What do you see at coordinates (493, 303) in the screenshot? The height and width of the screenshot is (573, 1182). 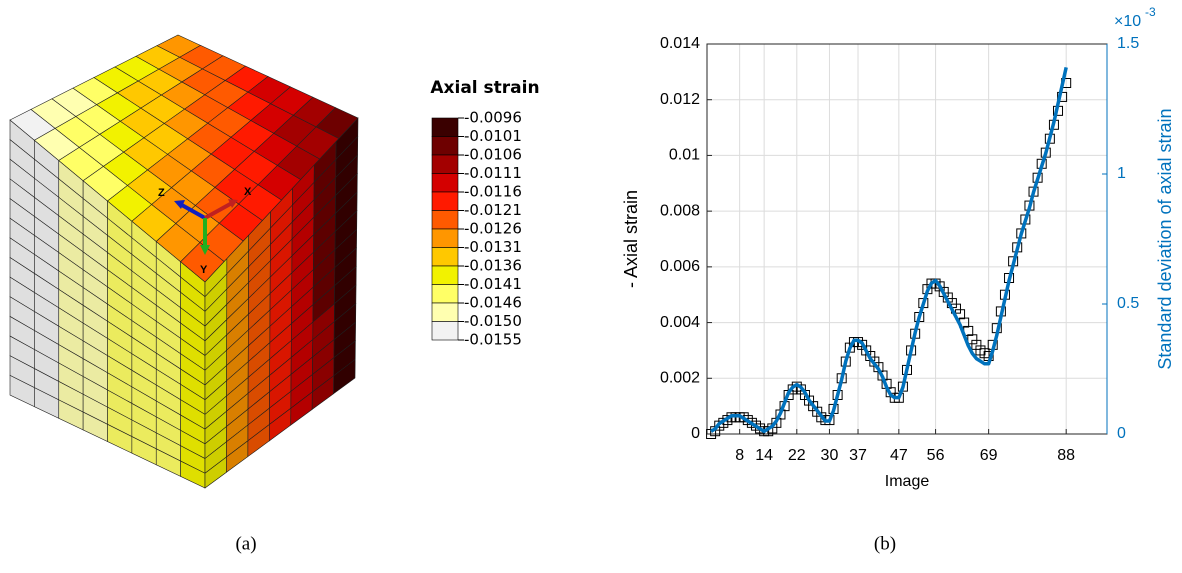 I see `colorbar-label: -0.0146` at bounding box center [493, 303].